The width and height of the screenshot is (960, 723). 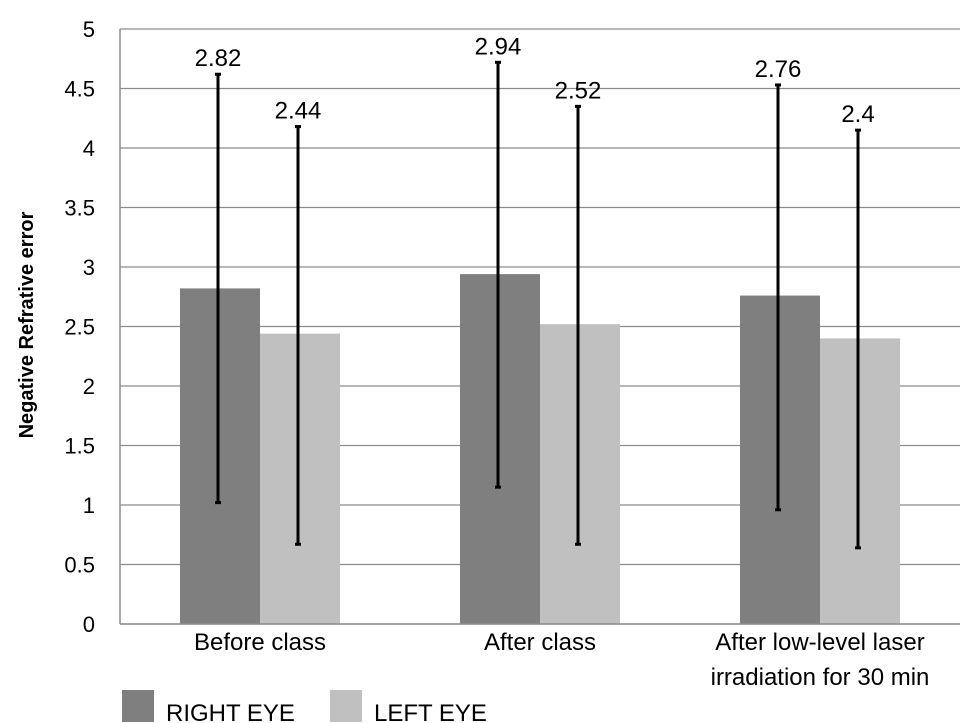 I want to click on x-category-line: After class, so click(x=540, y=642).